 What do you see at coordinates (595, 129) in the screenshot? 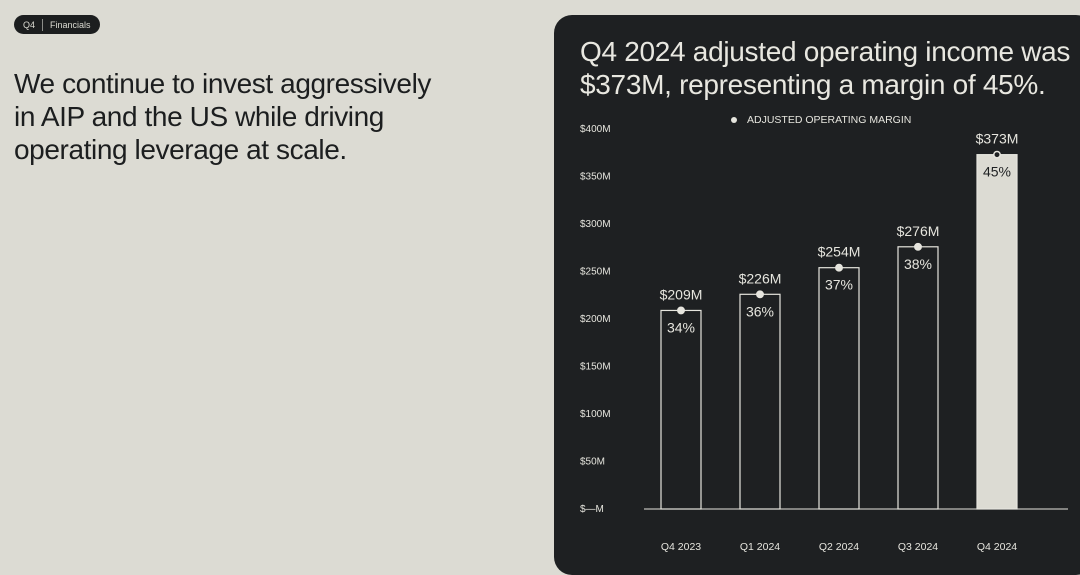
I see `y-tick-label: $400M` at bounding box center [595, 129].